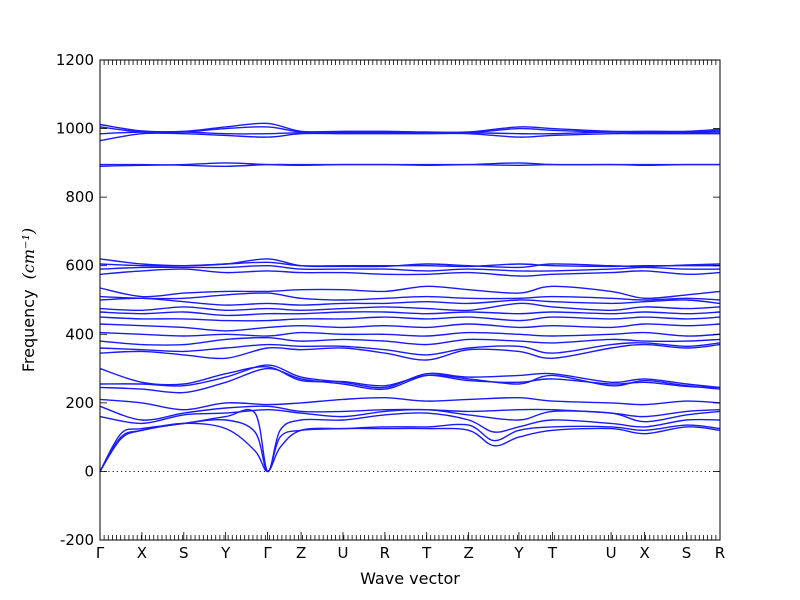  I want to click on y-tick-label: 200, so click(79, 403).